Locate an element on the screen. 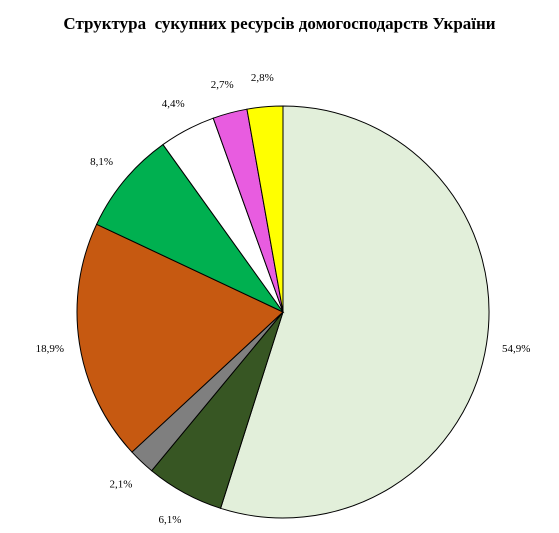 The width and height of the screenshot is (559, 533). slice-label-5: 4,4% is located at coordinates (173, 104).